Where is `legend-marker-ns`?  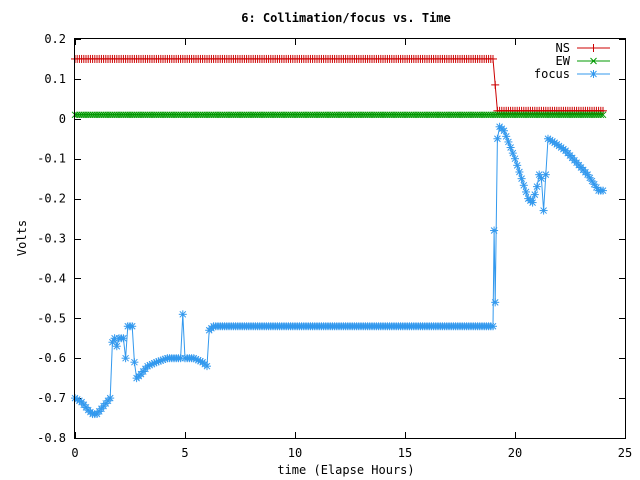 legend-marker-ns is located at coordinates (593, 48).